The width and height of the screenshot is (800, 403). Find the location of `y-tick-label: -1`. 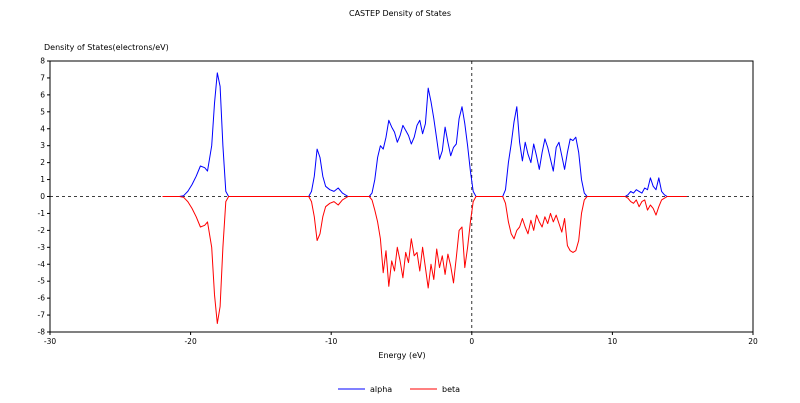

y-tick-label: -1 is located at coordinates (42, 213).